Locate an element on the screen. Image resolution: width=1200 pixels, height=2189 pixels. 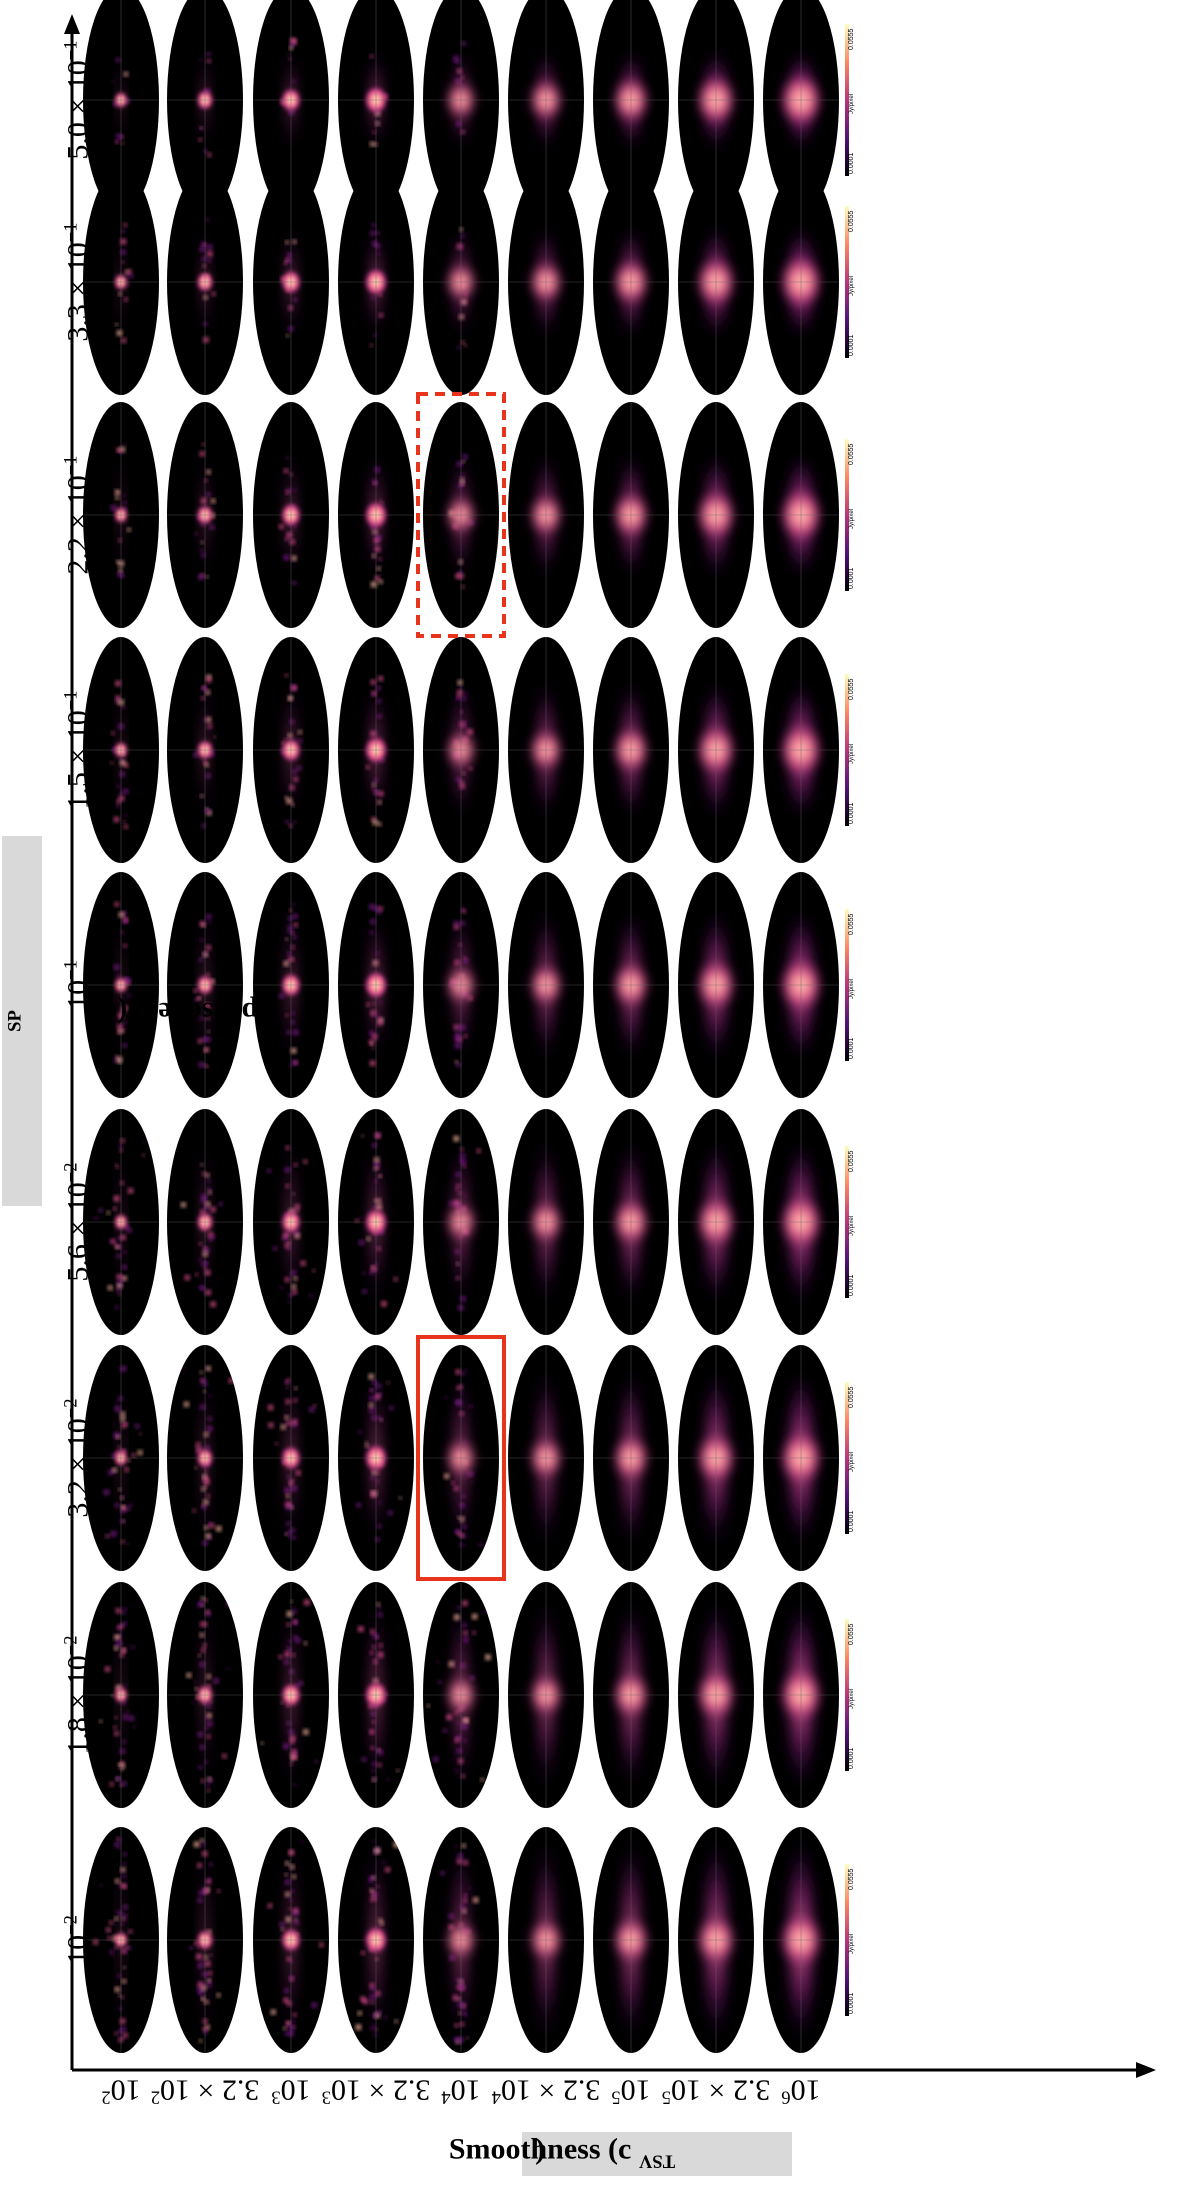
colorbar-min-label: 0.0001 is located at coordinates (851, 1521).